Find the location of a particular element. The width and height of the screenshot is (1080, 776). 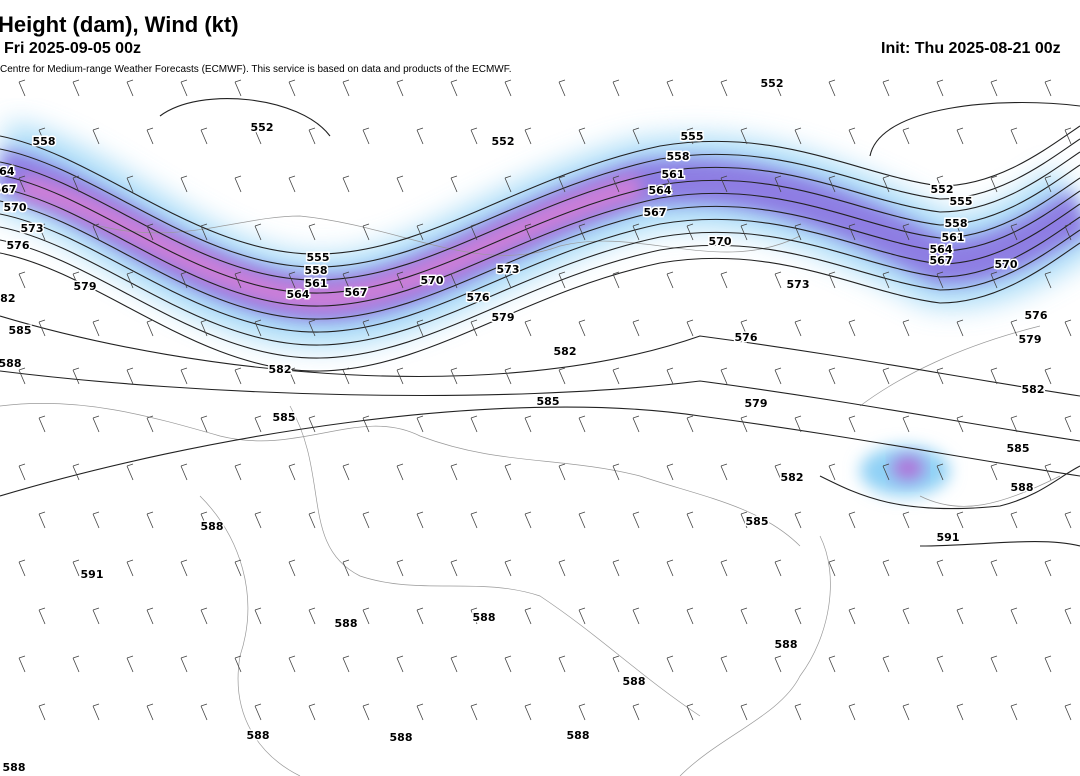

map-title: Height (dam), Wind (kt) is located at coordinates (119, 24).